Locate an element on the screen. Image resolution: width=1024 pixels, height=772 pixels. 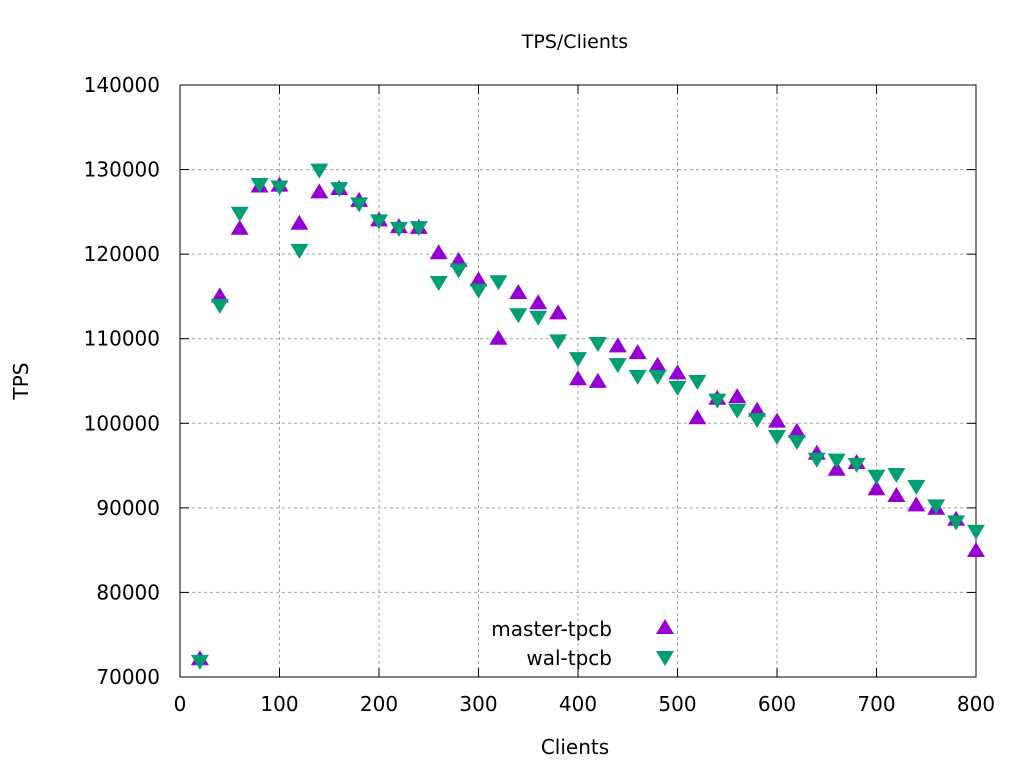
x-tick-label: 100 is located at coordinates (279, 704).